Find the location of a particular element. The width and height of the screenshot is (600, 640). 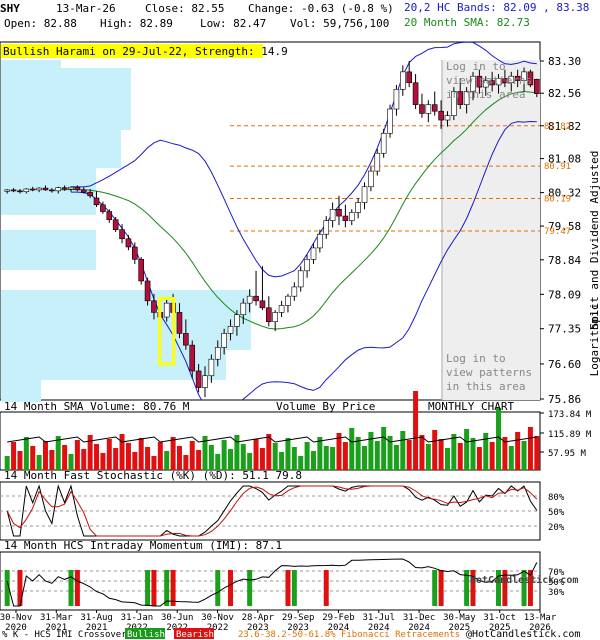

x-tick-label: 30-May is located at coordinates (459, 618).